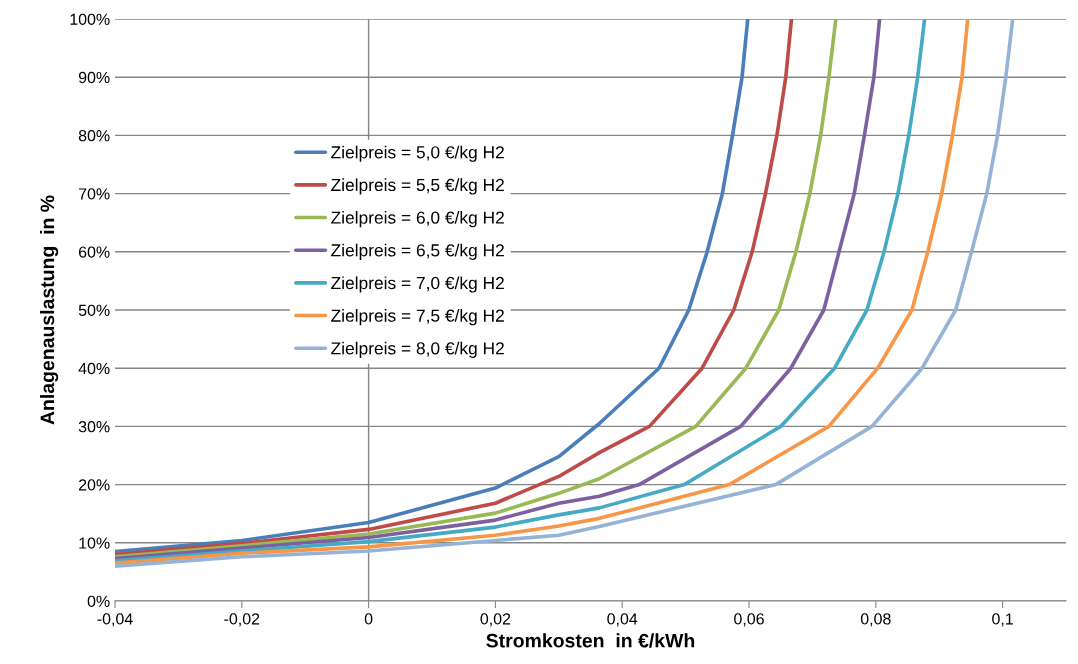  What do you see at coordinates (875, 620) in the screenshot?
I see `x-tick-label: 0,08` at bounding box center [875, 620].